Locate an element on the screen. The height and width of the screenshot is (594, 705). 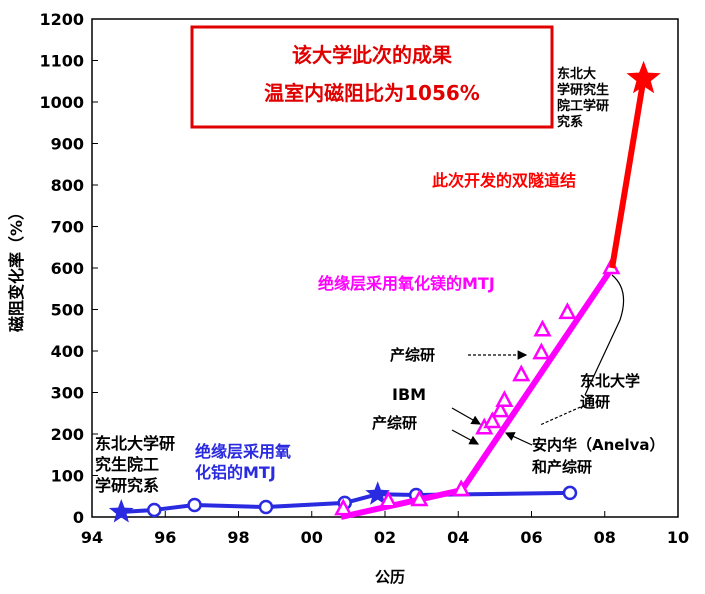
x-tick-label: 00 is located at coordinates (312, 537).